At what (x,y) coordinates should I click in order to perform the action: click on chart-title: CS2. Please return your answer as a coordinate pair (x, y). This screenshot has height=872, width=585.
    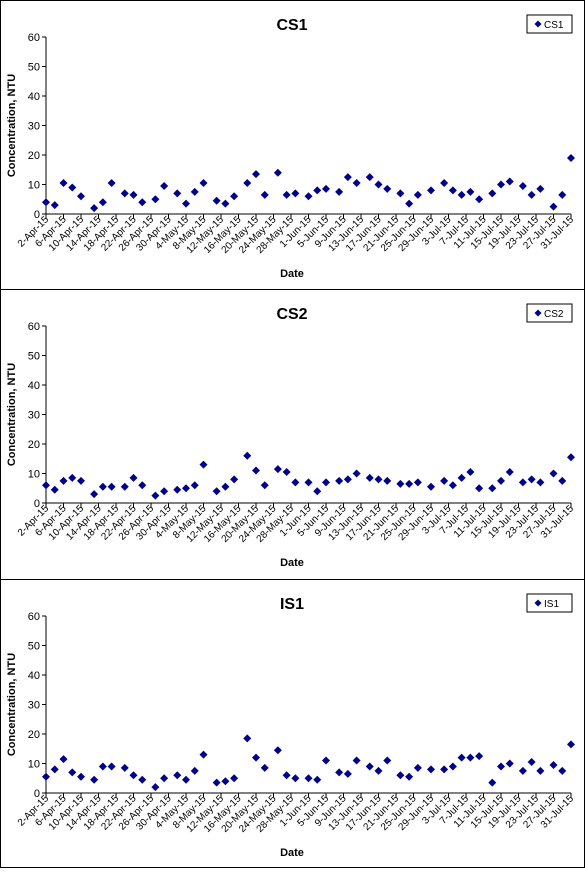
    Looking at the image, I should click on (291, 314).